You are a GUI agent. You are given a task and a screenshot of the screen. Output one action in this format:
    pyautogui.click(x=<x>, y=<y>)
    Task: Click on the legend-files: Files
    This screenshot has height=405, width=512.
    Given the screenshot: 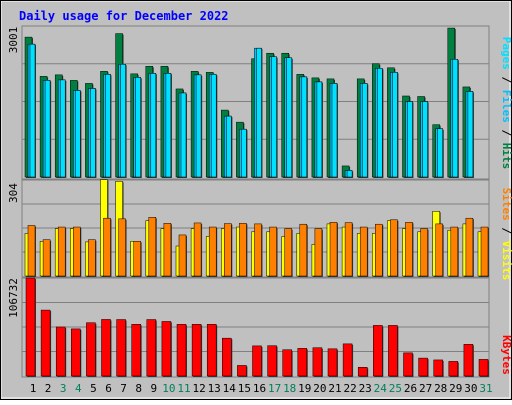 What is the action you would take?
    pyautogui.click(x=506, y=106)
    